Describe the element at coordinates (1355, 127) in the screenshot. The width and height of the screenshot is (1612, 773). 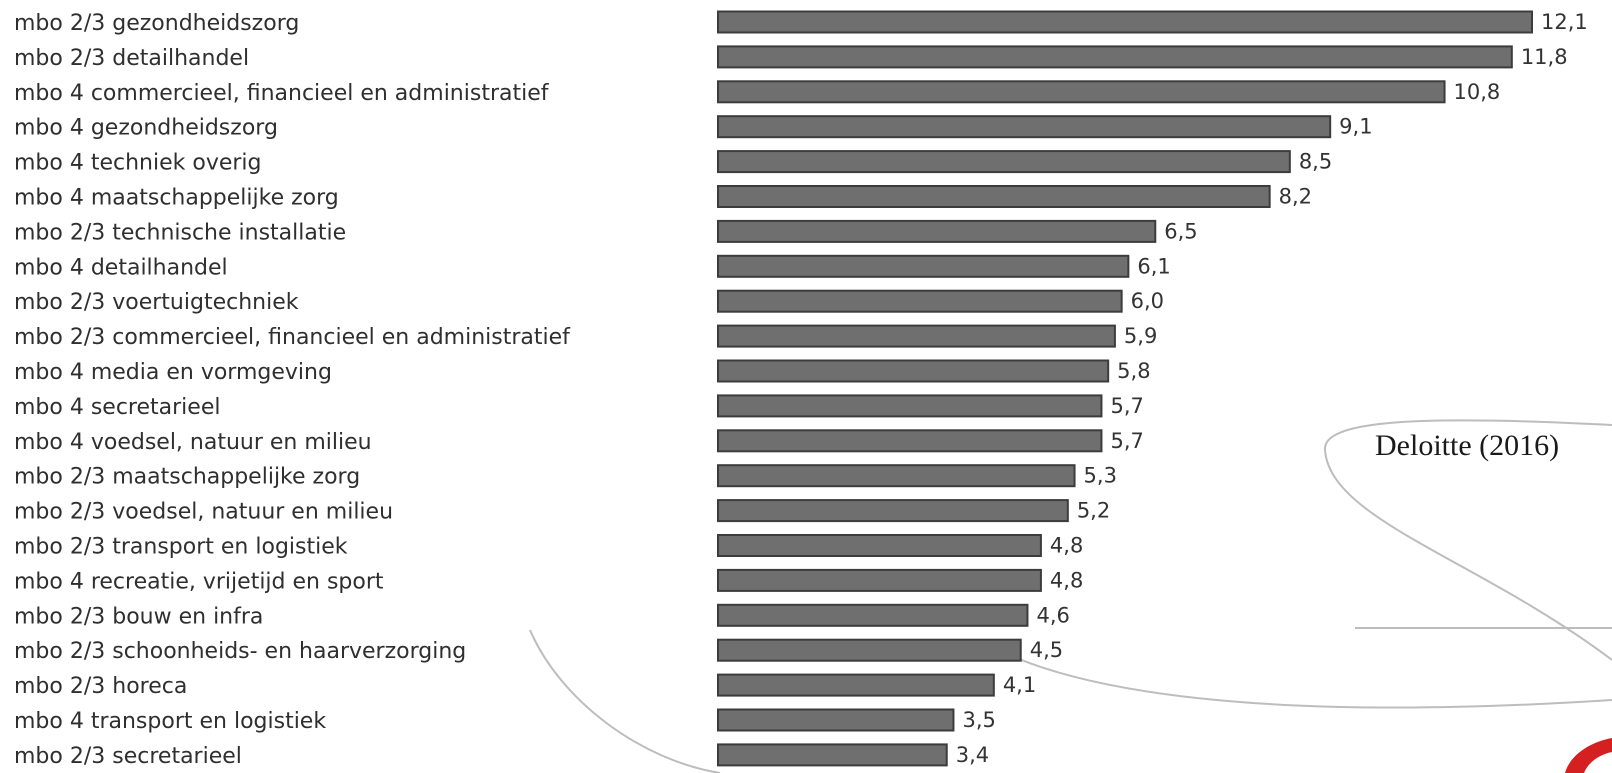
I see `value-label: 9,1` at that location.